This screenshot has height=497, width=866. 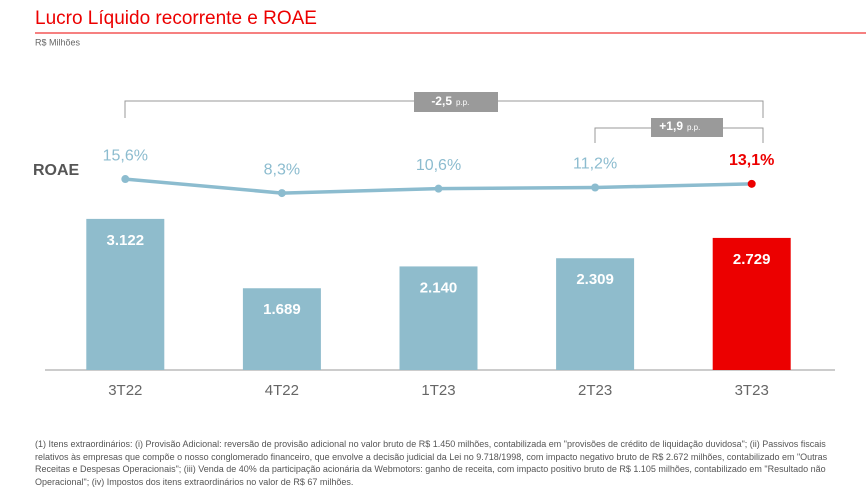 I want to click on bar-value-label: 3.122, so click(x=126, y=240).